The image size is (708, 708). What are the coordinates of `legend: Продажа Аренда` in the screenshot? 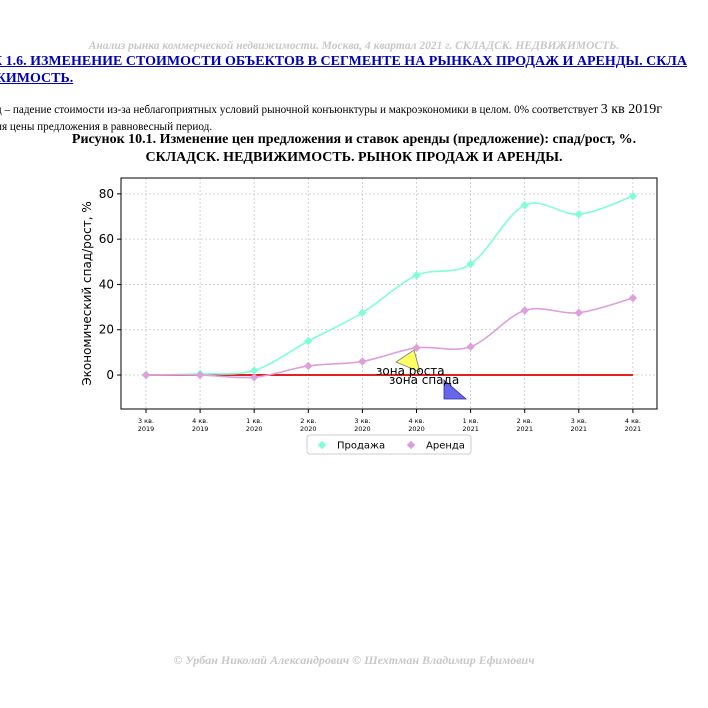 It's located at (389, 444).